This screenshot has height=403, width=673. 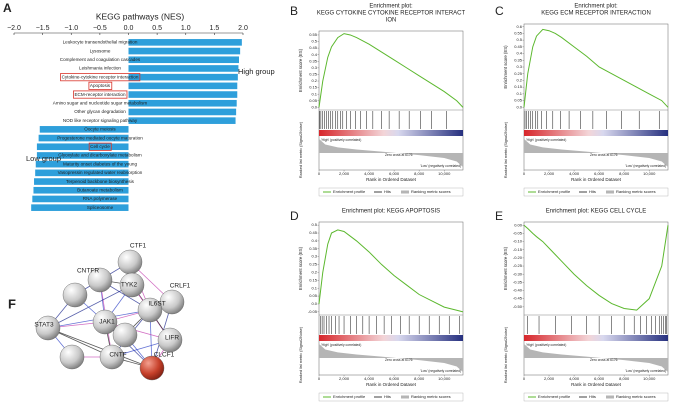 What do you see at coordinates (519, 26) in the screenshot?
I see `y-tick-label: 0.6` at bounding box center [519, 26].